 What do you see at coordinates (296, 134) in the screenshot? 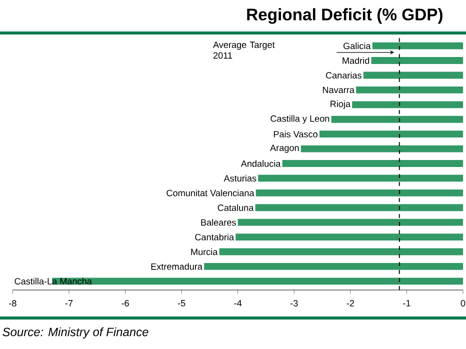
I see `y-tick-label: Pais Vasco` at bounding box center [296, 134].